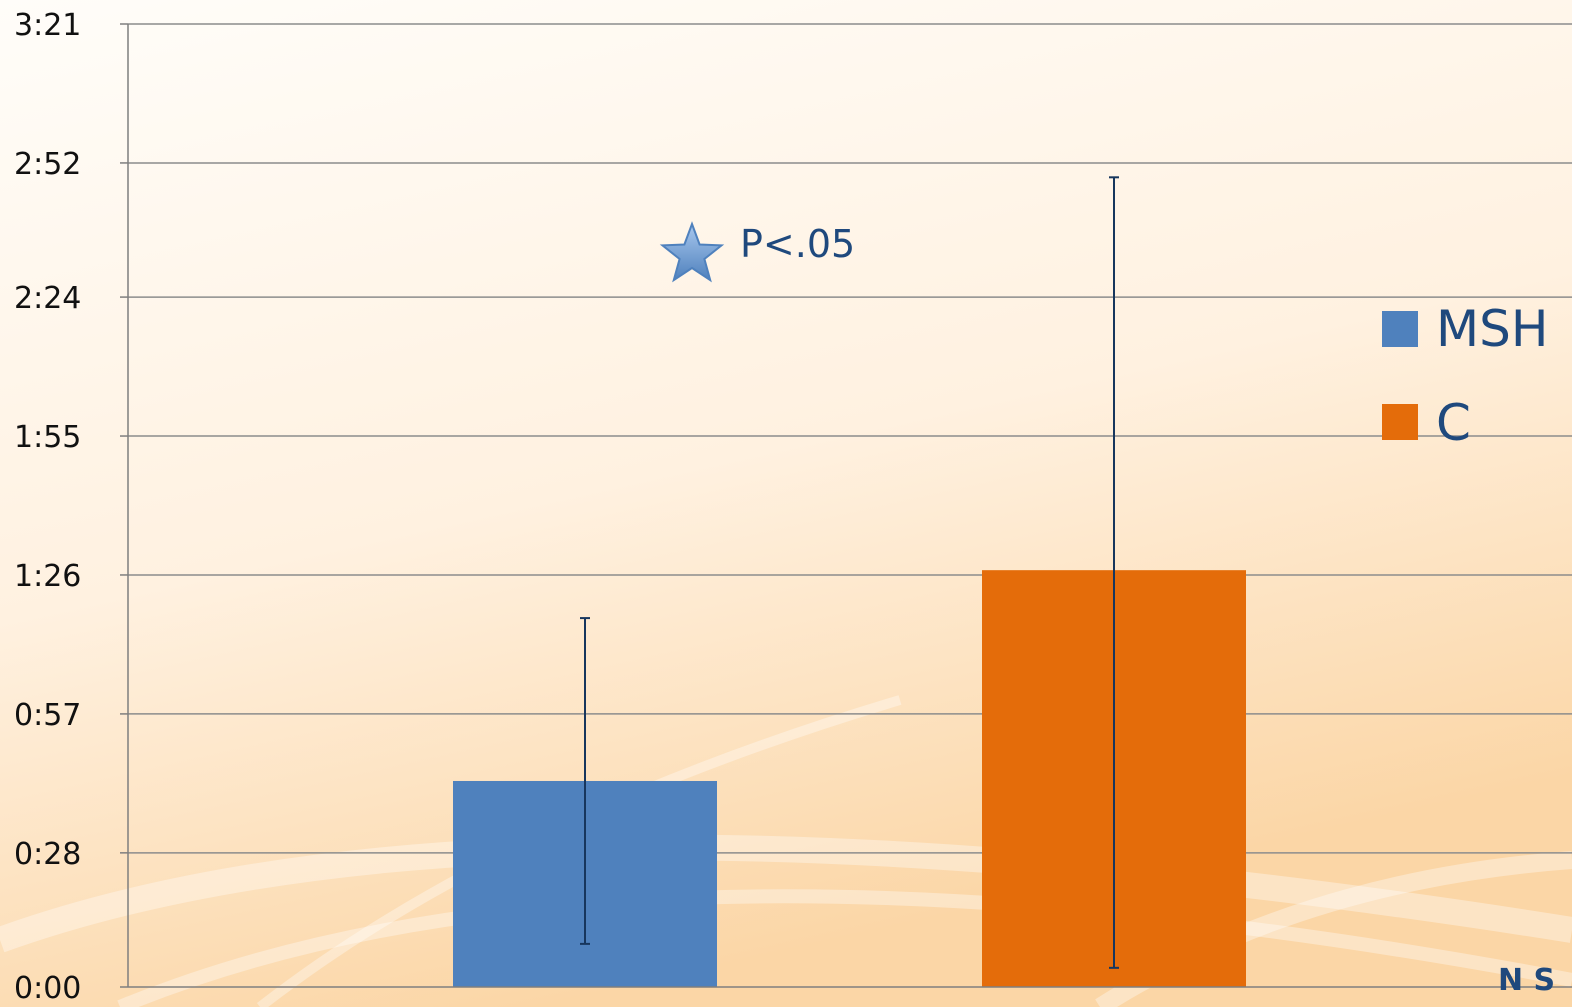  What do you see at coordinates (47, 25) in the screenshot?
I see `y-tick-label: 3:21` at bounding box center [47, 25].